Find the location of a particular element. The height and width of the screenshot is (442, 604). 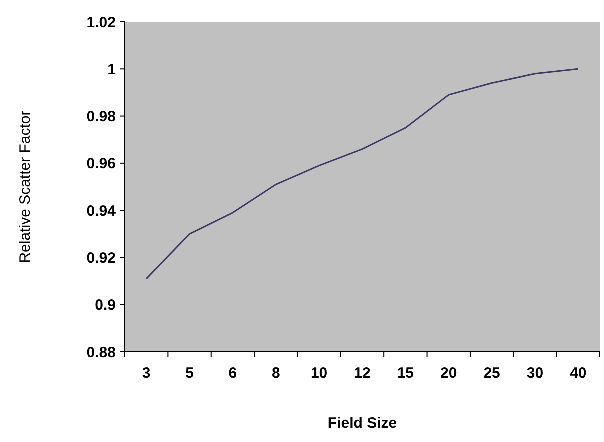

y-tick-label: 0.9 is located at coordinates (105, 305).